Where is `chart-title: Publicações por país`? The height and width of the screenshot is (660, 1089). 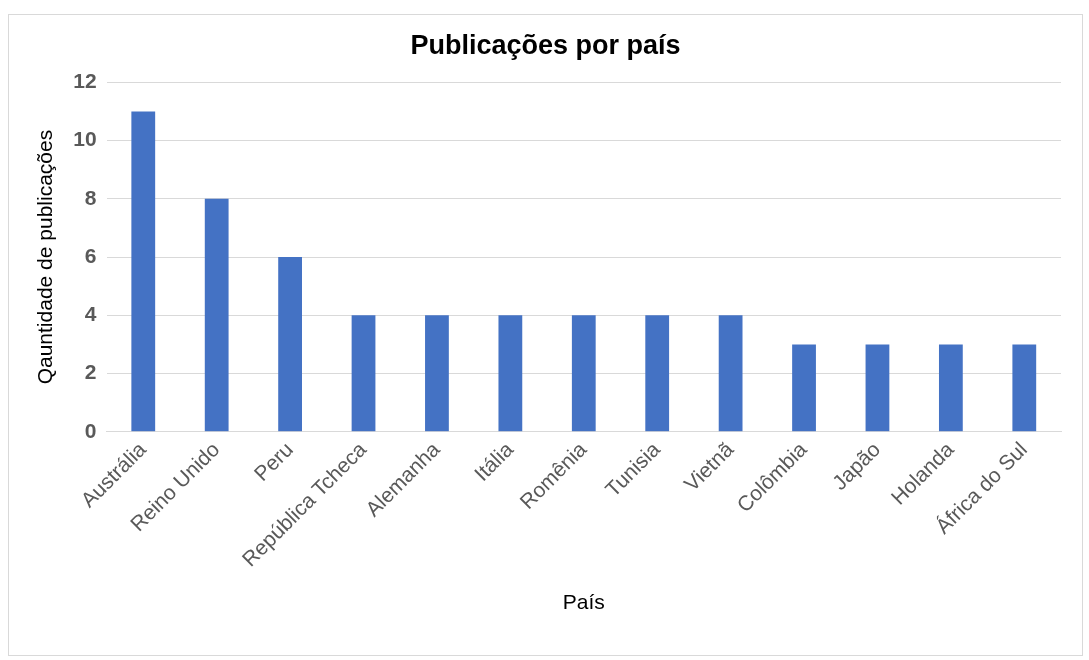 chart-title: Publicações por país is located at coordinates (545, 44).